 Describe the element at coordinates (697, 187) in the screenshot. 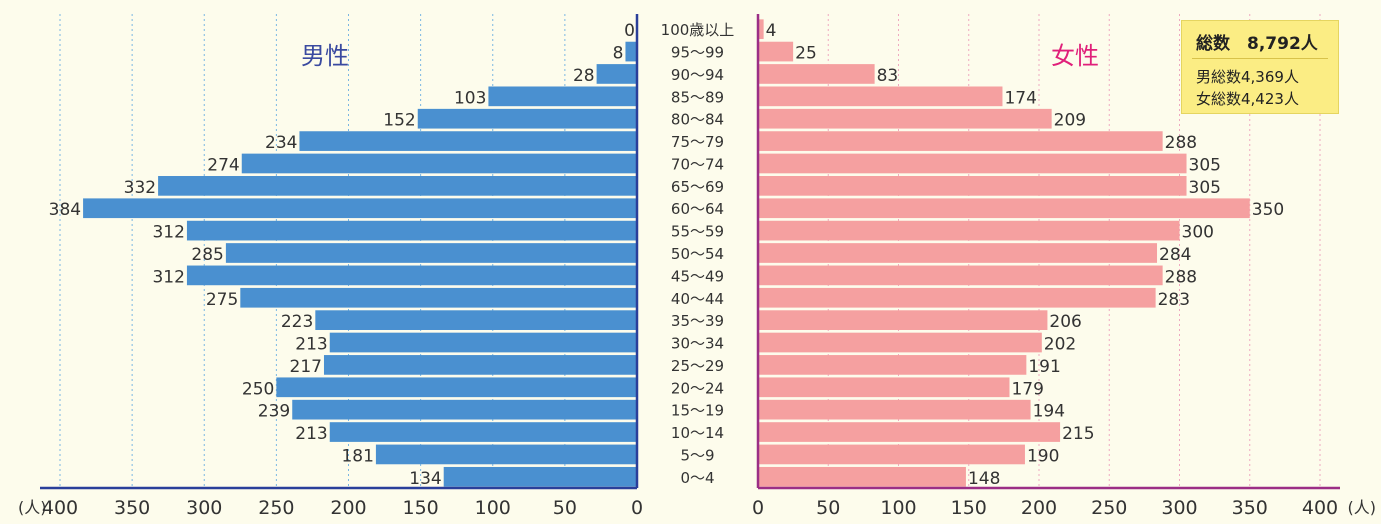

I see `age-group-label: 65～69` at that location.